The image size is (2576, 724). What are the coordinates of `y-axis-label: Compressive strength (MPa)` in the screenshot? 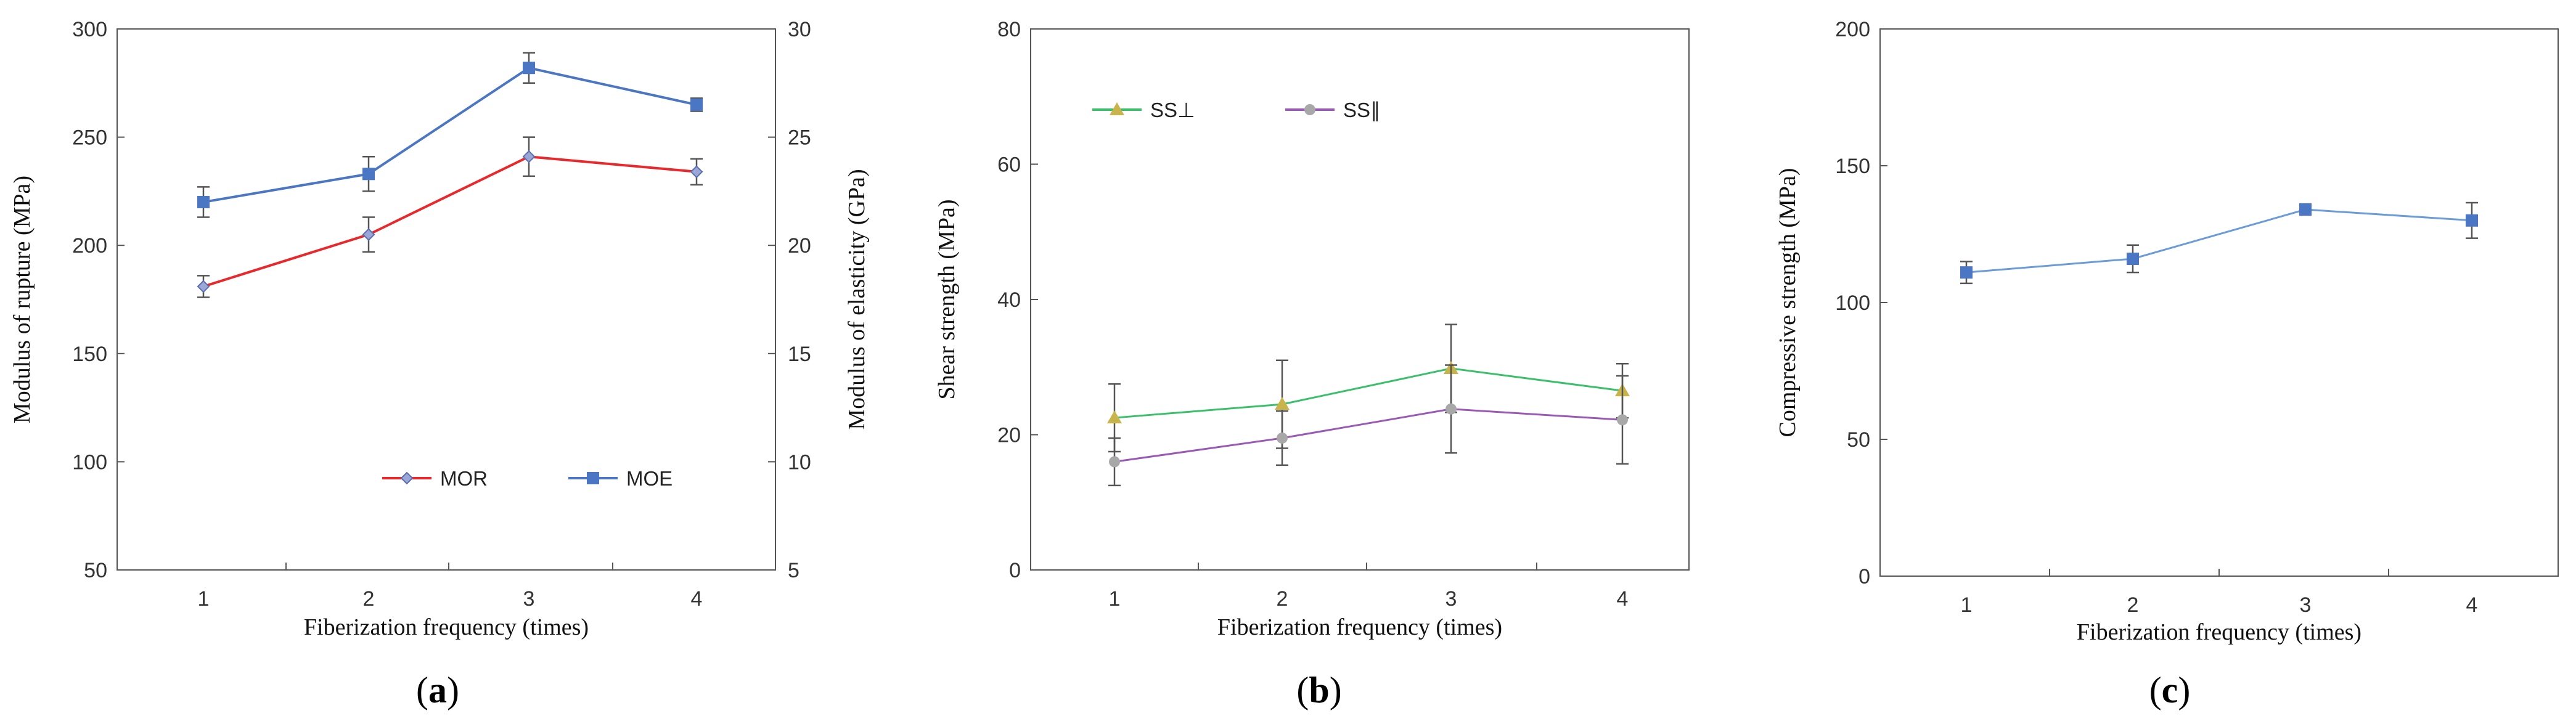 It's located at (1788, 302).